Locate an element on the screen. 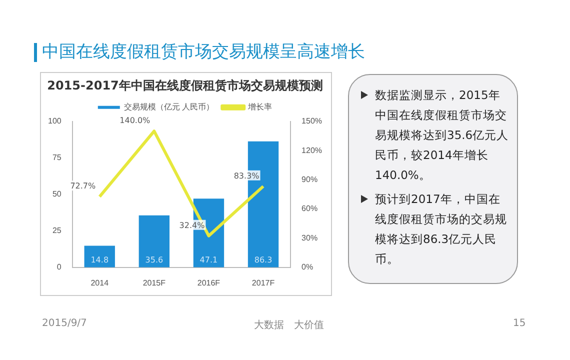  data-label: 35.6 is located at coordinates (154, 259).